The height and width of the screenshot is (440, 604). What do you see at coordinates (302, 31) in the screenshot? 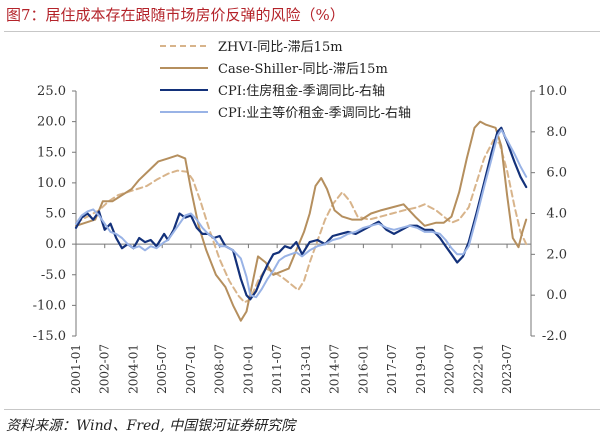
I see `title-divider` at bounding box center [302, 31].